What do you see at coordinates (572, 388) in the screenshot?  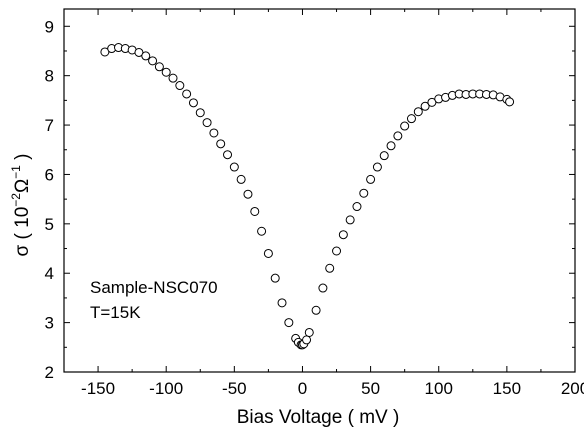 I see `x-tick-label: 200` at bounding box center [572, 388].